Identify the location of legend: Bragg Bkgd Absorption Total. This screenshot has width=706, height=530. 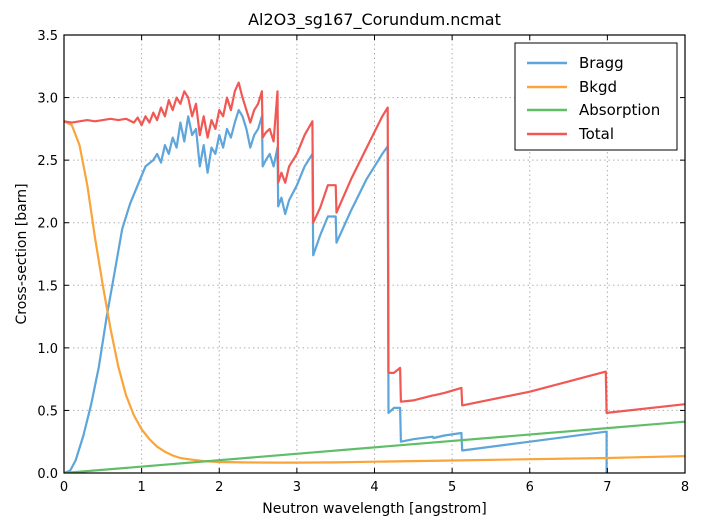
(596, 96).